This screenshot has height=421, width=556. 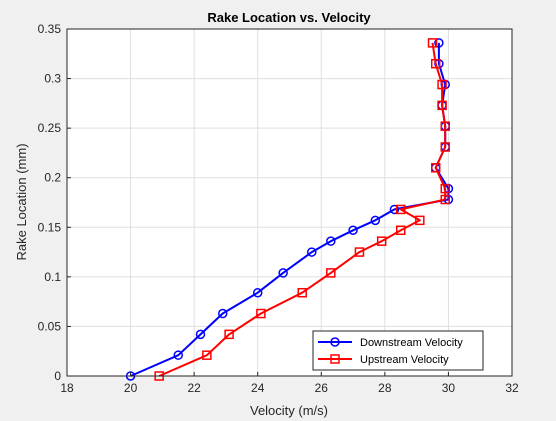 What do you see at coordinates (289, 17) in the screenshot?
I see `chart-title: Rake Location vs. Velocity` at bounding box center [289, 17].